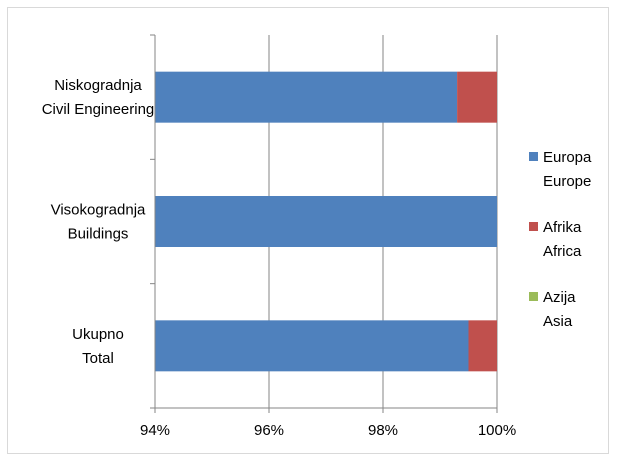 The width and height of the screenshot is (617, 461). Describe the element at coordinates (567, 157) in the screenshot. I see `legend-label-0-line-0: Europa` at that location.